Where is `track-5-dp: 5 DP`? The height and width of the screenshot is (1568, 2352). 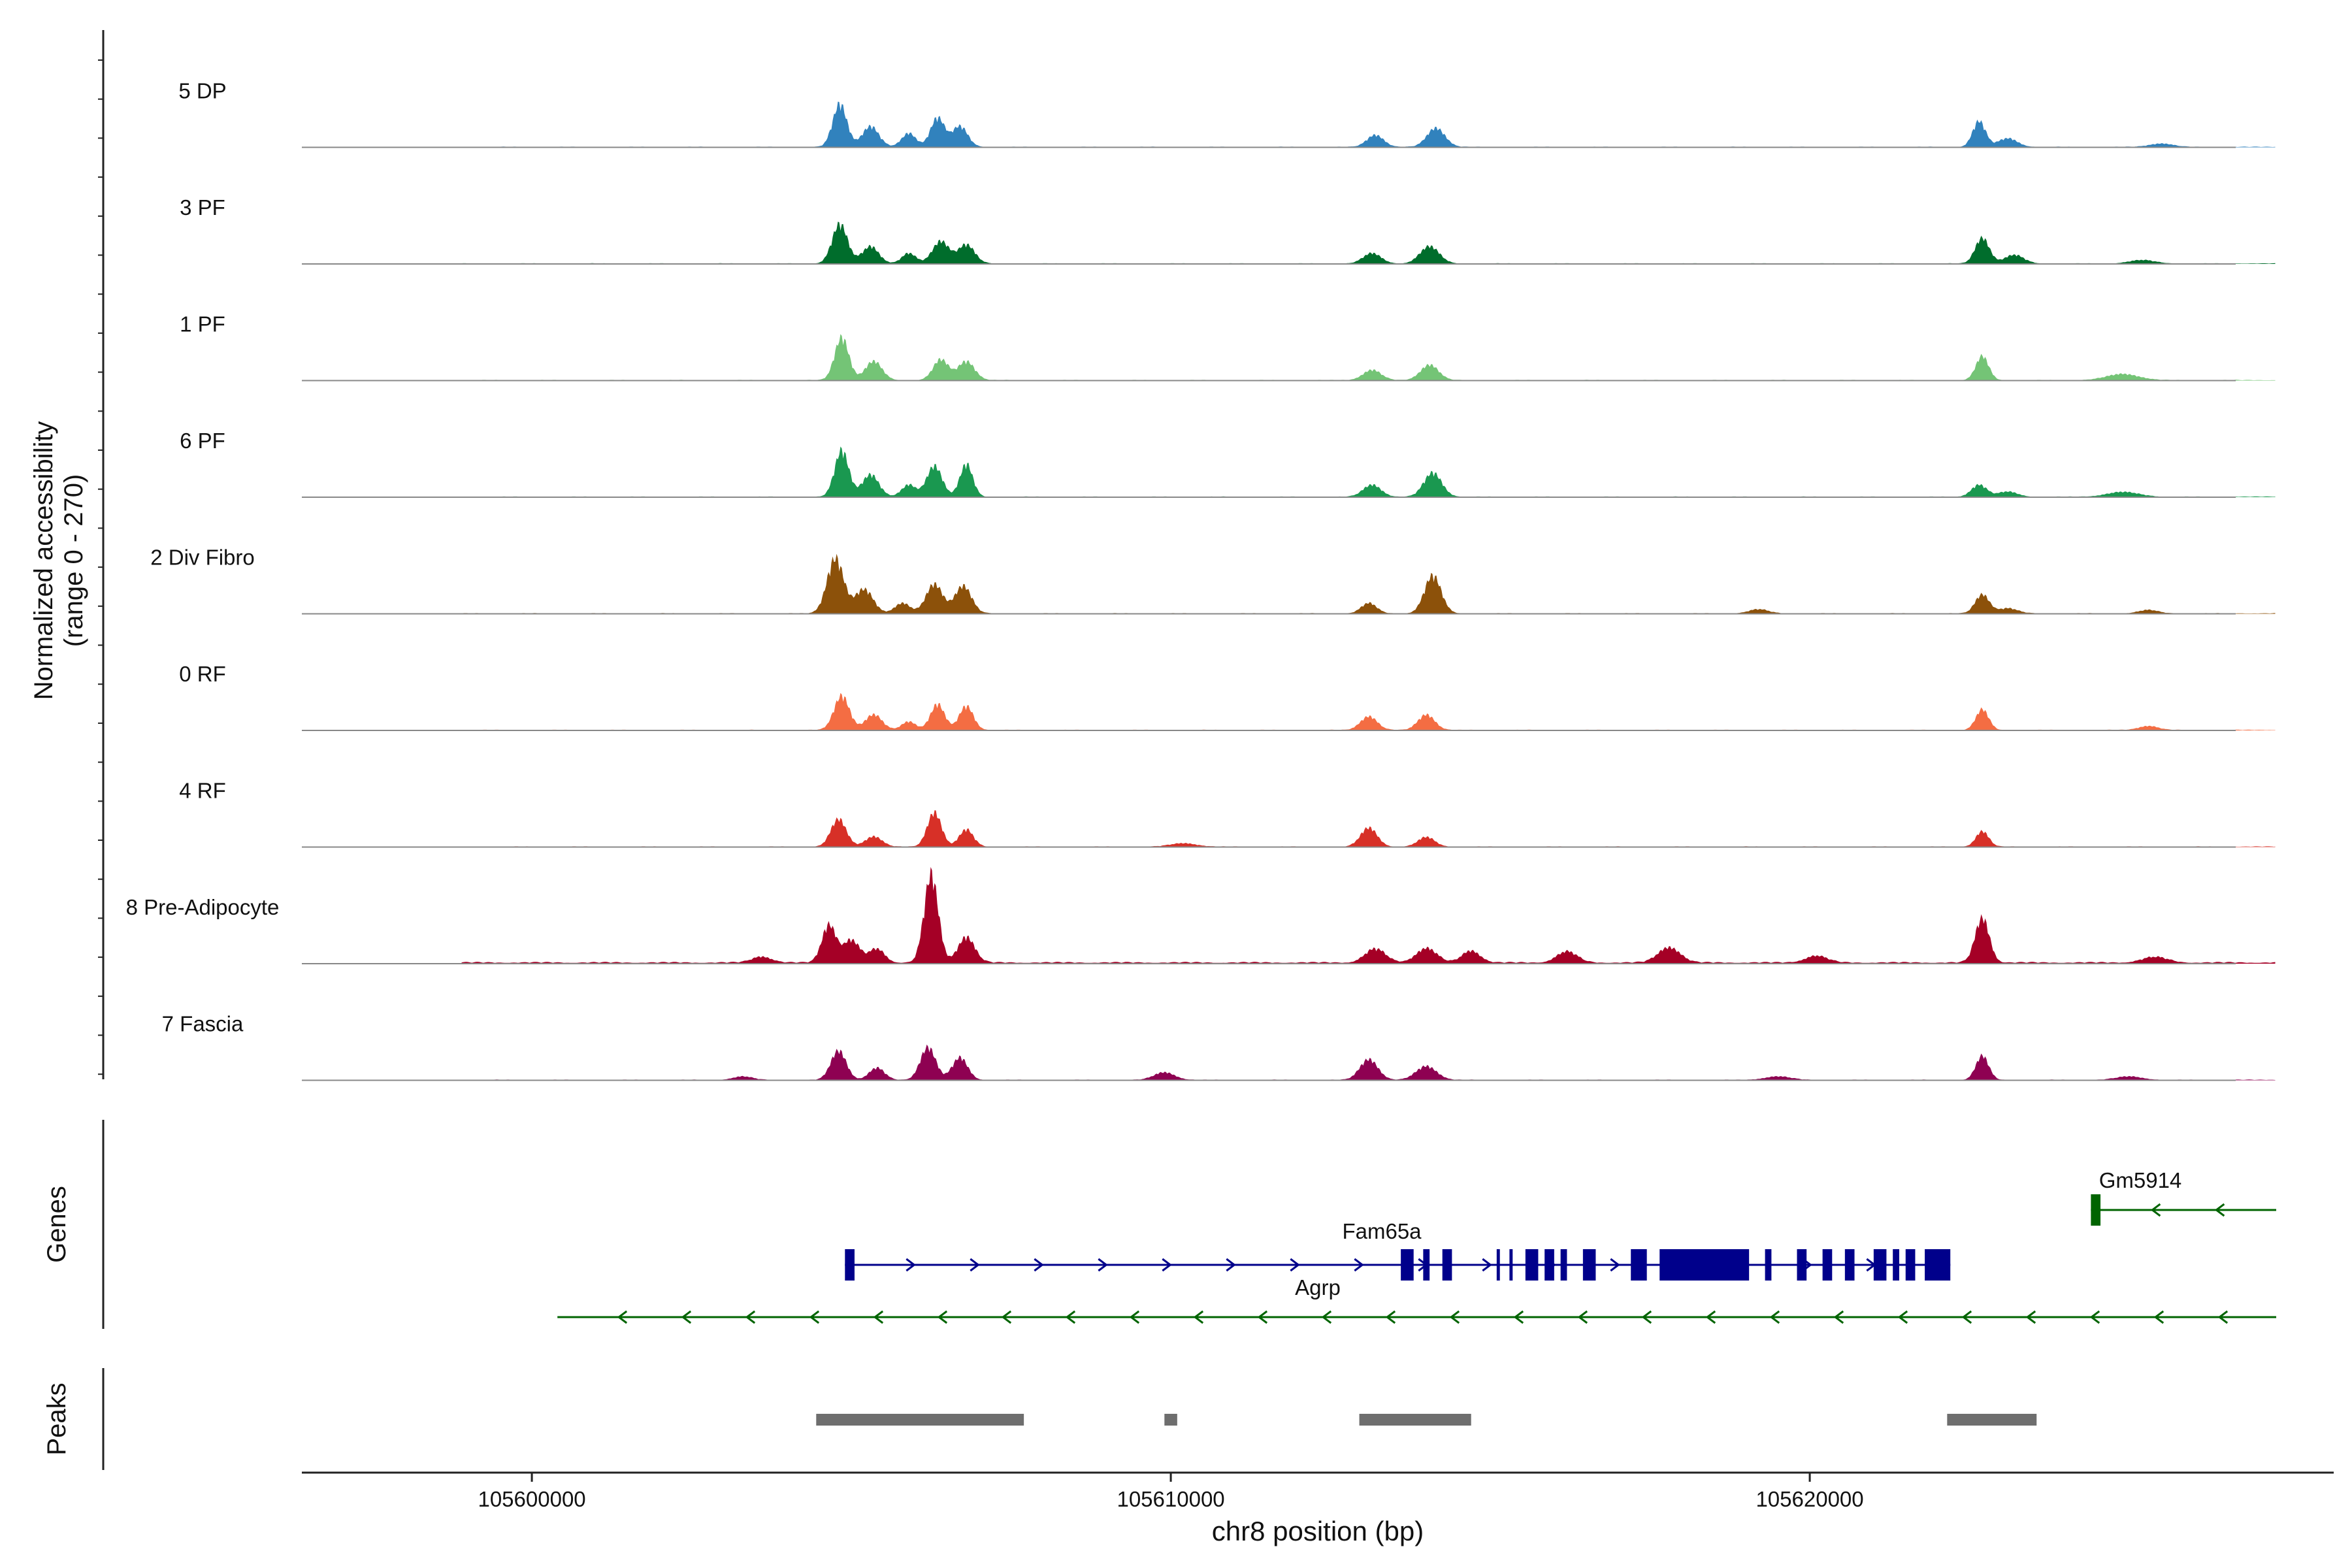 track-5-dp: 5 DP is located at coordinates (1227, 113).